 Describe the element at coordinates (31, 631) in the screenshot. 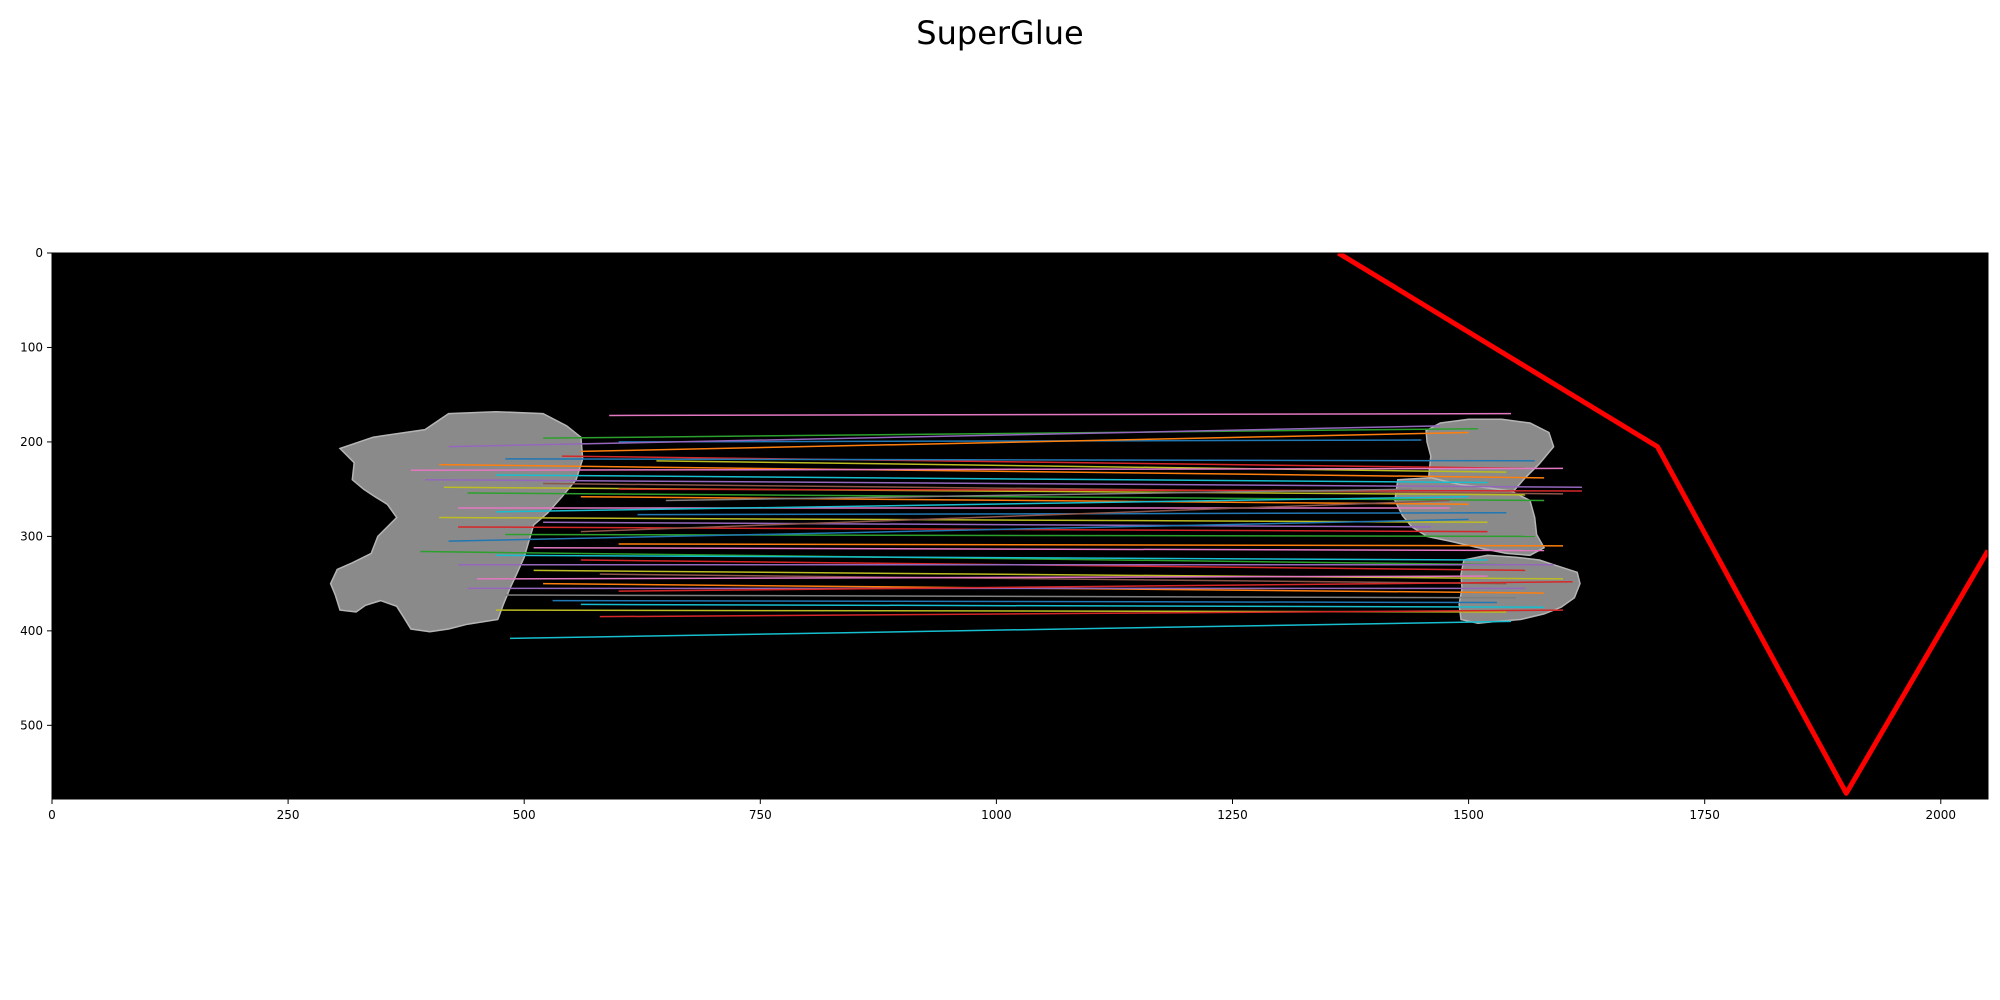

I see `y-tick-label-400: 400` at that location.